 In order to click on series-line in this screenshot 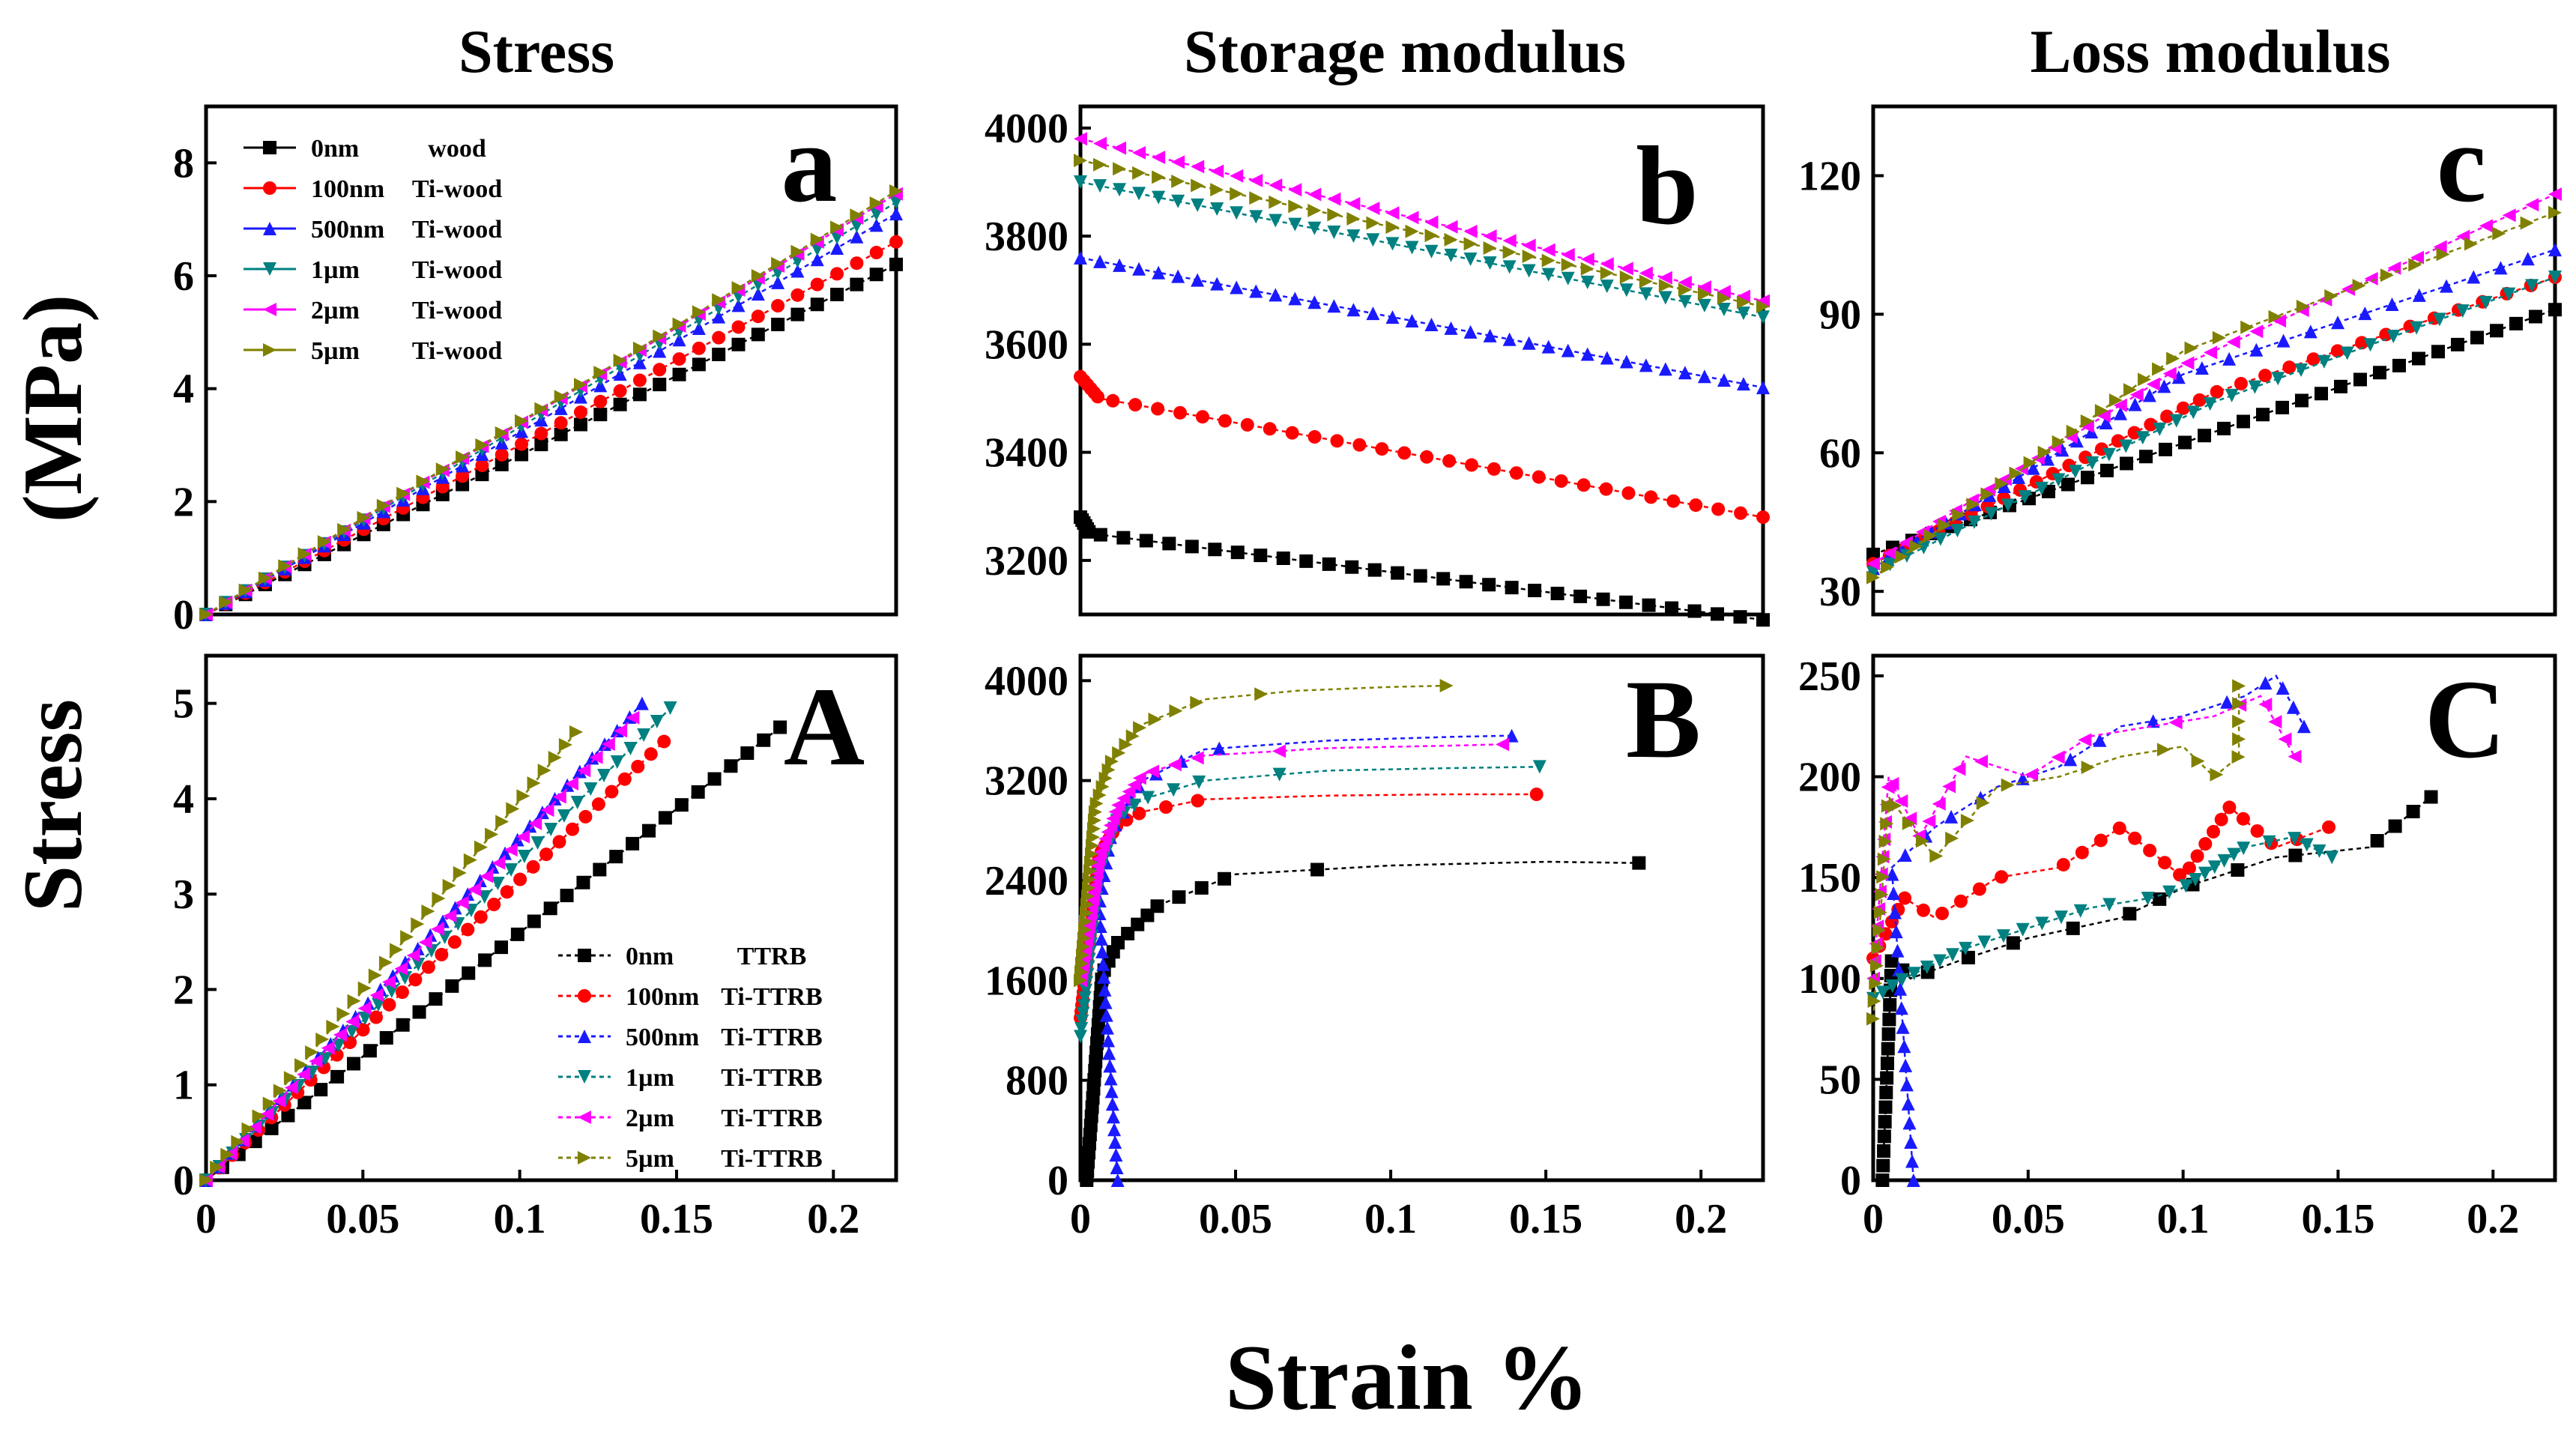, I will do `click(493, 953)`.